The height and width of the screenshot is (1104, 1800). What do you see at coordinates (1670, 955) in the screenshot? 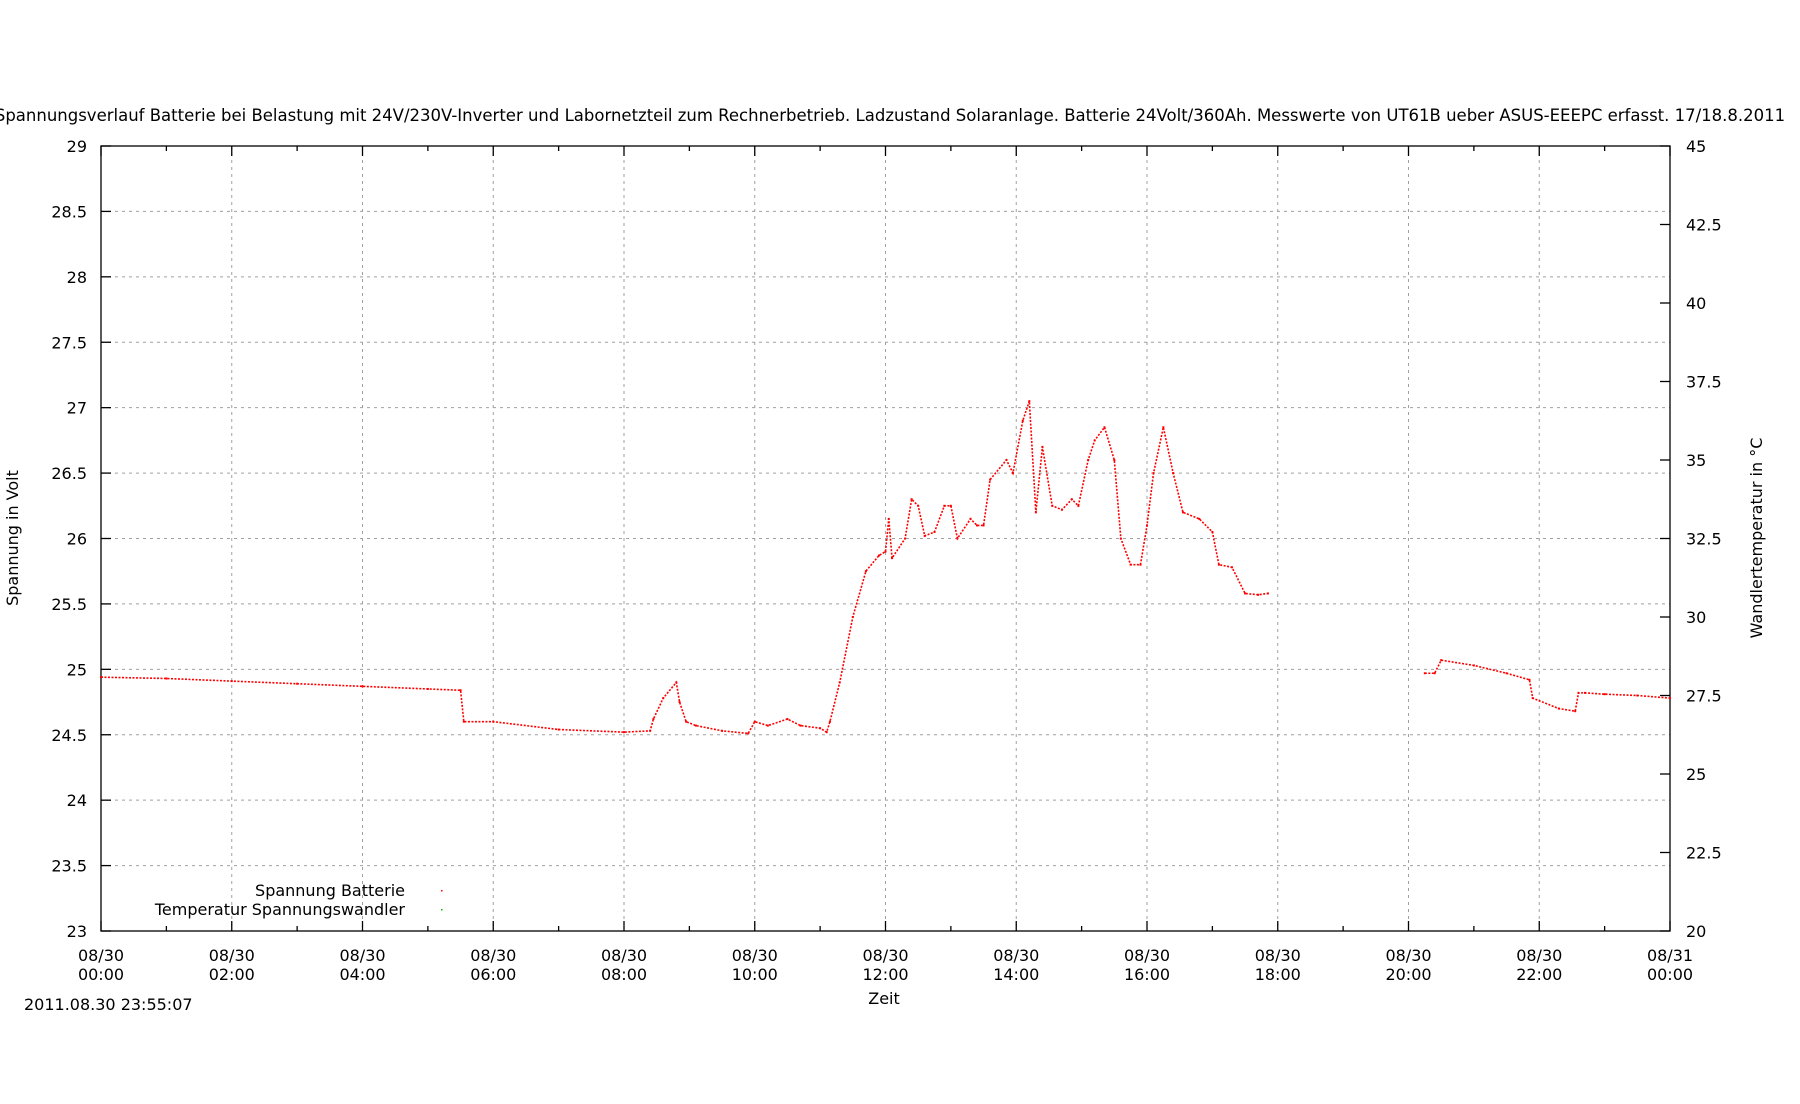
I see `x-tick-date: 08/31` at bounding box center [1670, 955].